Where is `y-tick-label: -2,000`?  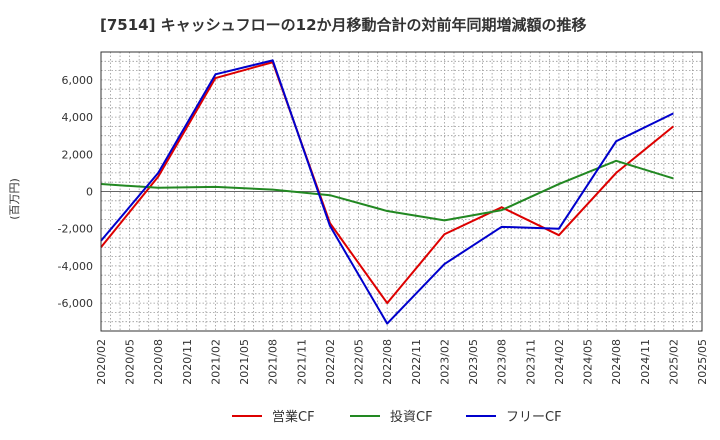 y-tick-label: -2,000 is located at coordinates (75, 229).